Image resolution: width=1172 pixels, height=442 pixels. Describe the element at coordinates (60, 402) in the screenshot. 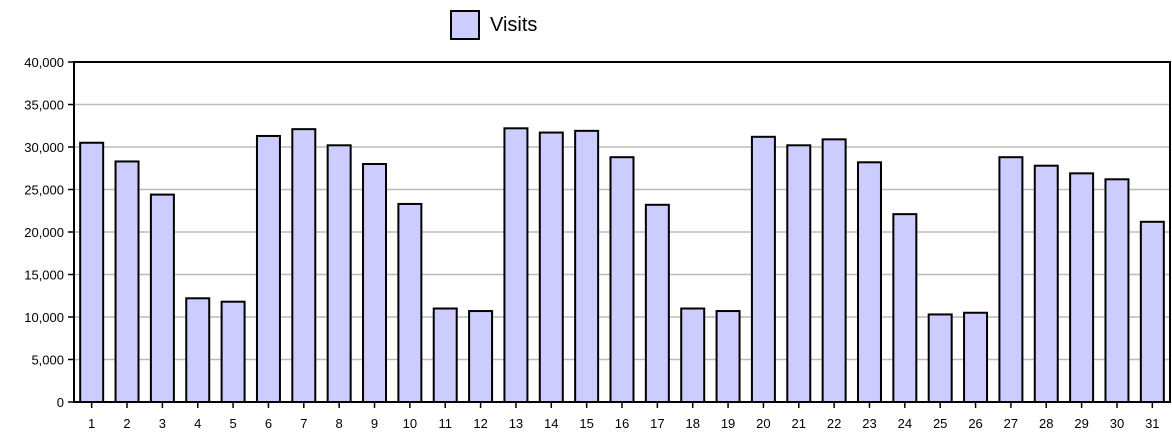

I see `y-tick-label: 0` at that location.